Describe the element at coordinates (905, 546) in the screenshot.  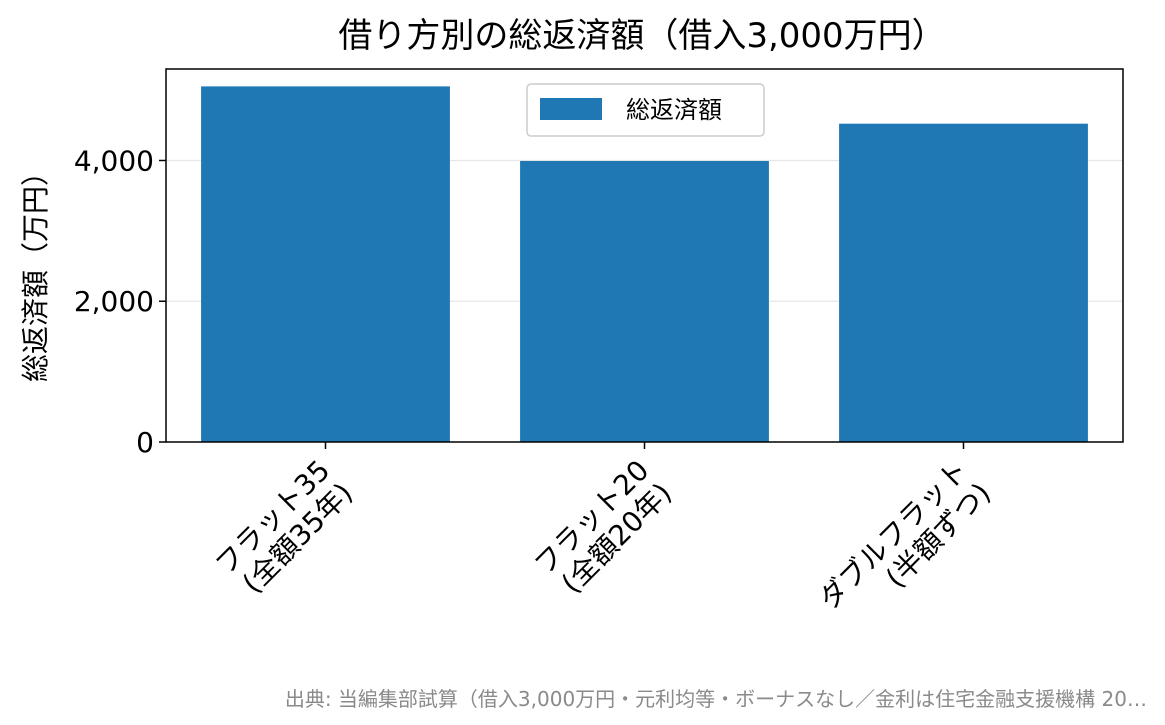
I see `x-tick-label: ダブルフラット(半額ずつ)` at that location.